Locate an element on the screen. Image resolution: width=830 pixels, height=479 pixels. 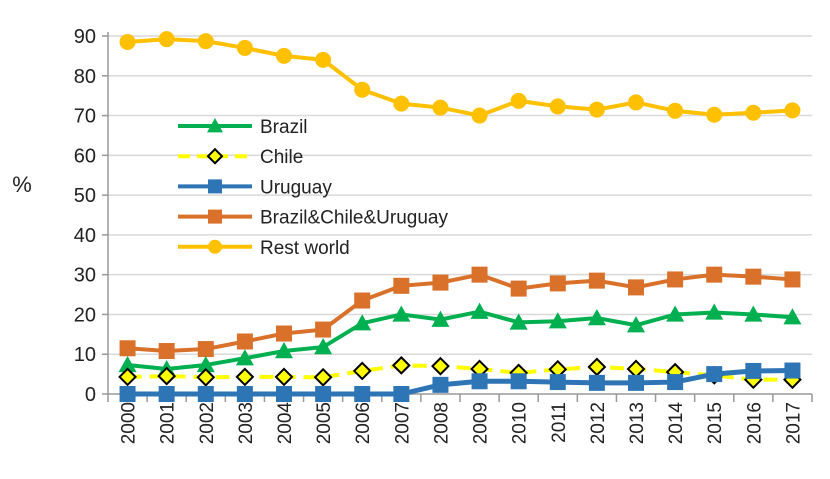
y-tick-label: 0 is located at coordinates (90, 395).